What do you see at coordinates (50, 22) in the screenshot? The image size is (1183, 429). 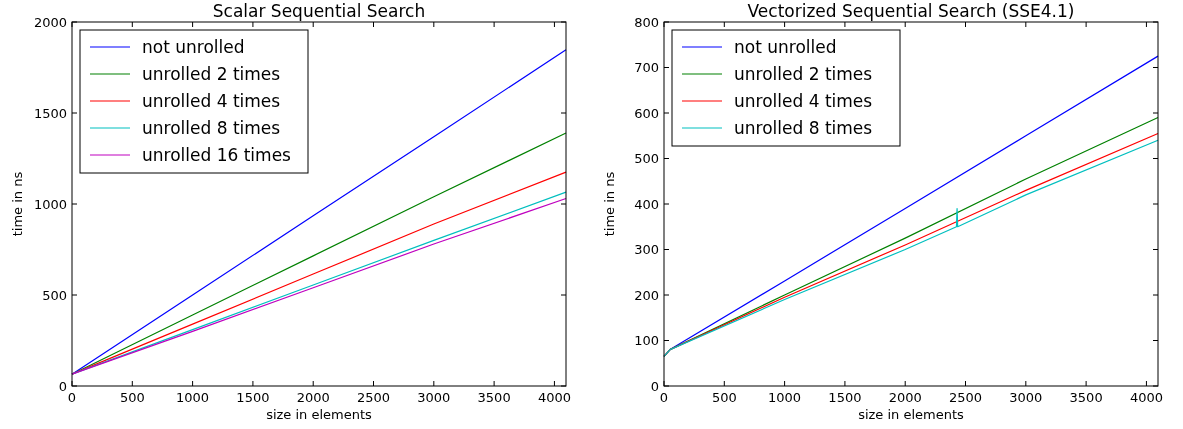 I see `y-tick-label: 2000` at bounding box center [50, 22].